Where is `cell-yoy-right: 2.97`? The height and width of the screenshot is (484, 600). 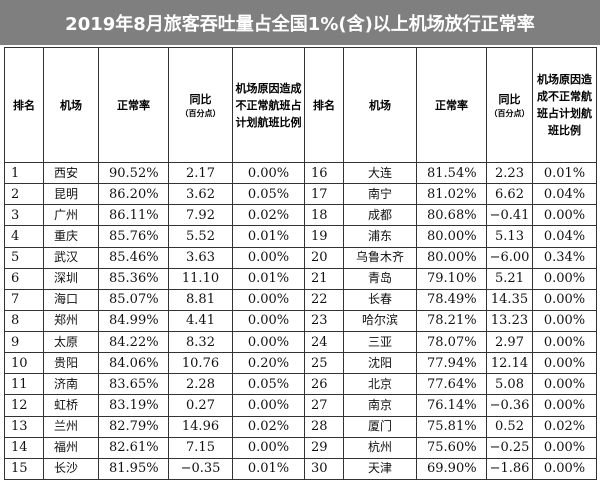
cell-yoy-right: 2.97 is located at coordinates (509, 342).